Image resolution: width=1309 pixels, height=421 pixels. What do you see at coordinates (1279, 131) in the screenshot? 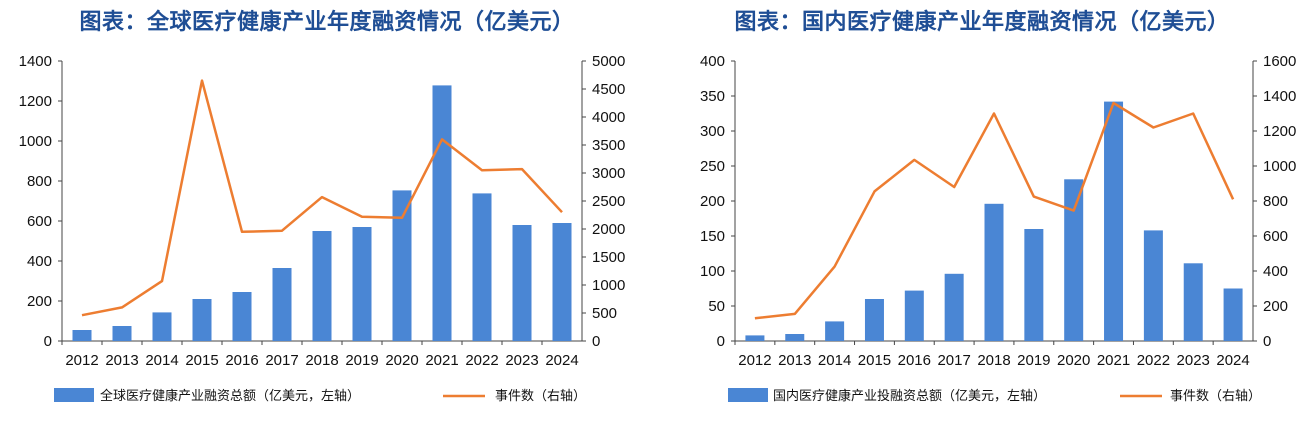
I see `right-y-tick-label: 1200` at bounding box center [1279, 131].